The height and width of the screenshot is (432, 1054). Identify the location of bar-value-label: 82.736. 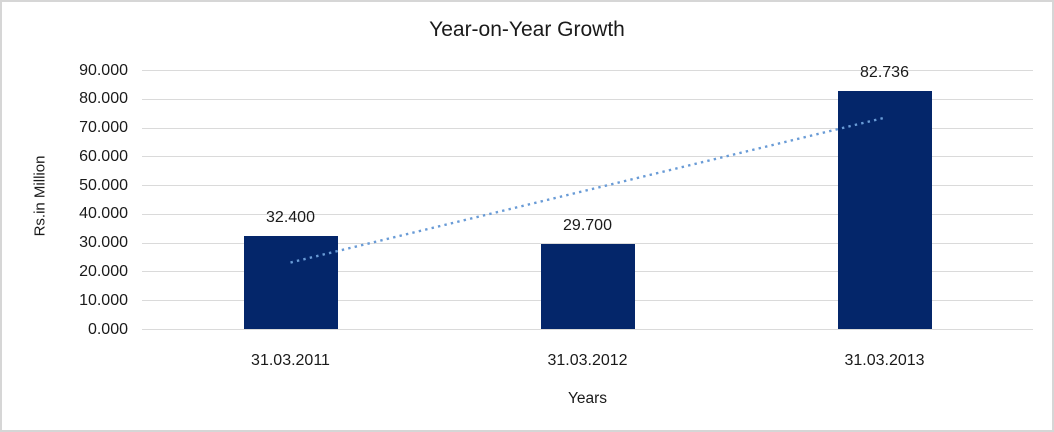
(884, 72).